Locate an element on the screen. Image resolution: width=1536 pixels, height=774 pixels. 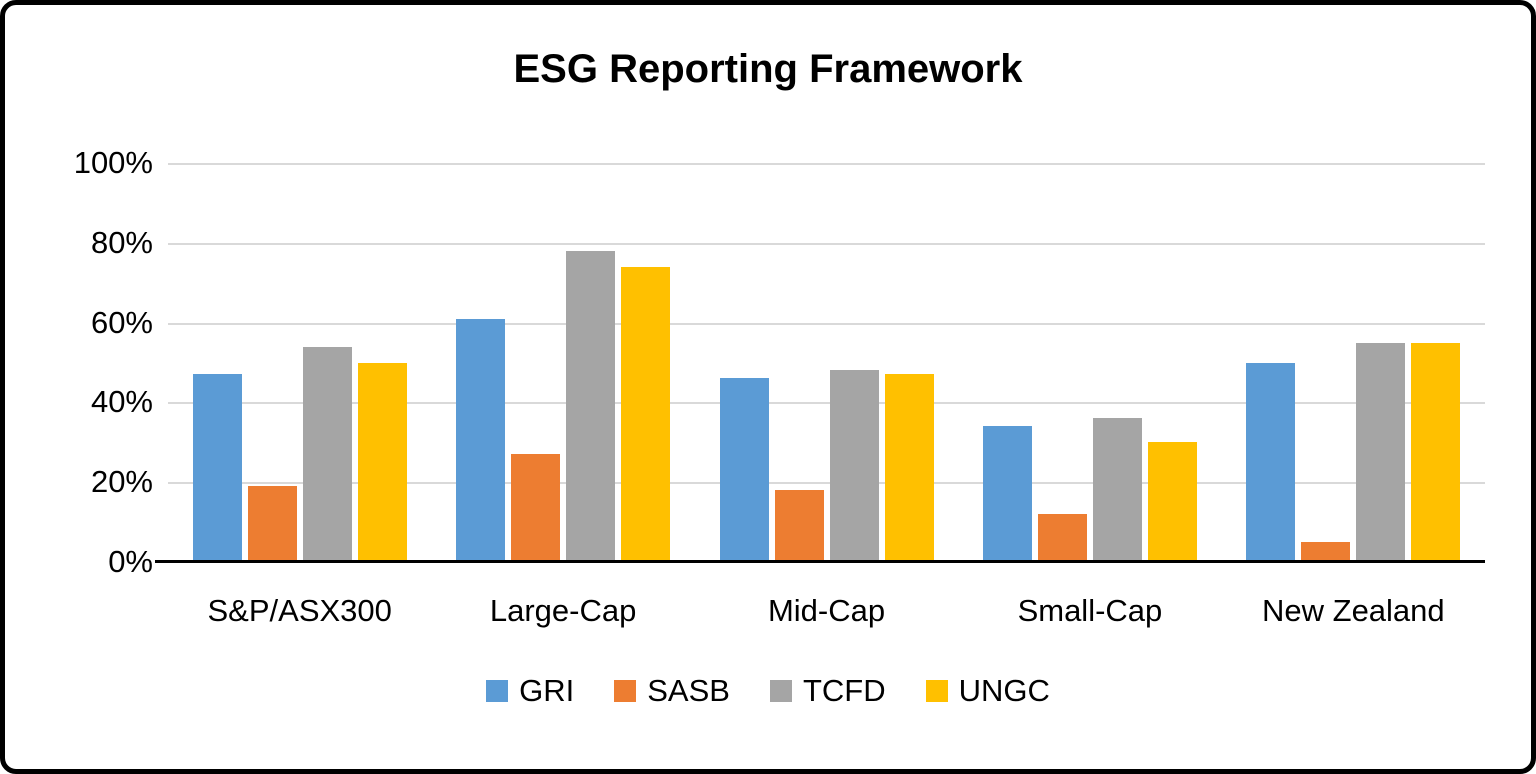
y-tick-label: 20% is located at coordinates (121, 482).